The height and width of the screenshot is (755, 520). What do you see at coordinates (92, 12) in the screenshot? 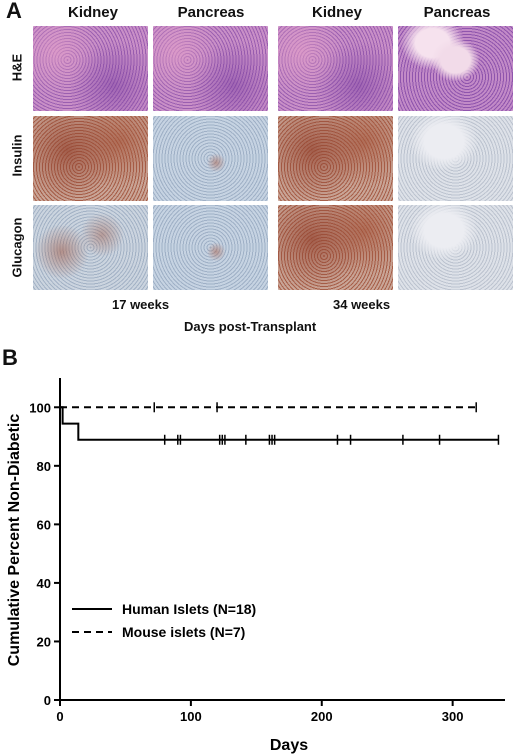
I see `column-heading-kidney-17wk: Kidney` at bounding box center [92, 12].